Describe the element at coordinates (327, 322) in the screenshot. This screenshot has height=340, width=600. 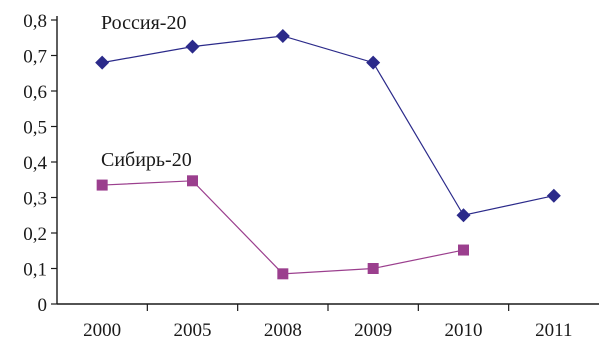
I see `x-axis-ticks: 2000 2005 2008 2009 2010 2011` at that location.